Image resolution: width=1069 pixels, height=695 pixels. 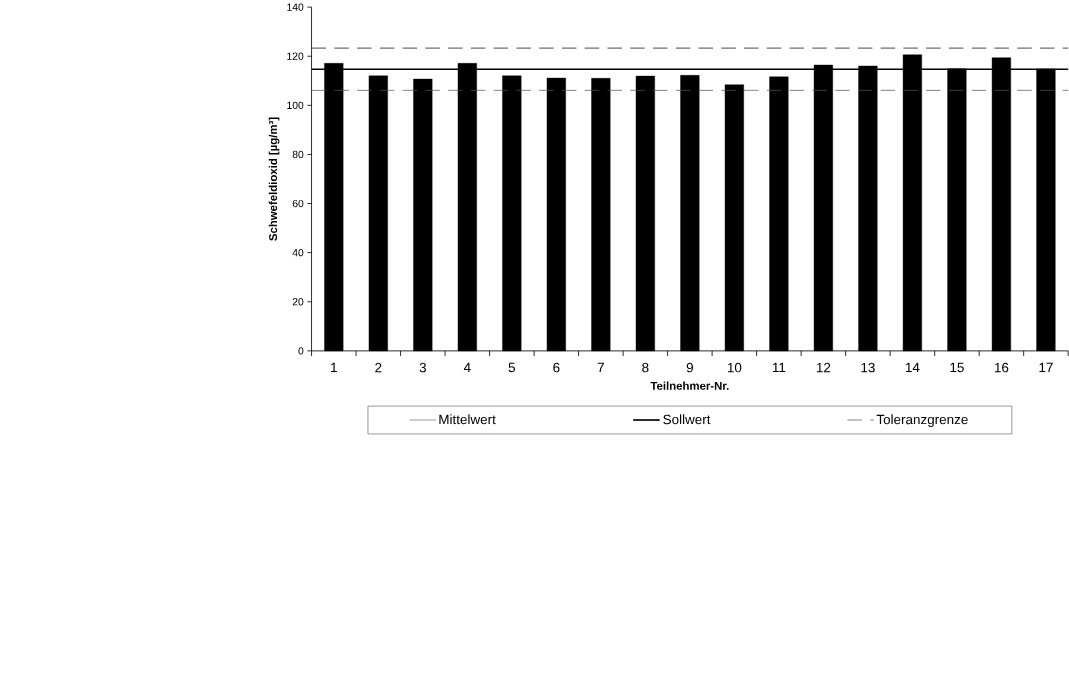 I want to click on x-tick-label: 4, so click(x=467, y=367).